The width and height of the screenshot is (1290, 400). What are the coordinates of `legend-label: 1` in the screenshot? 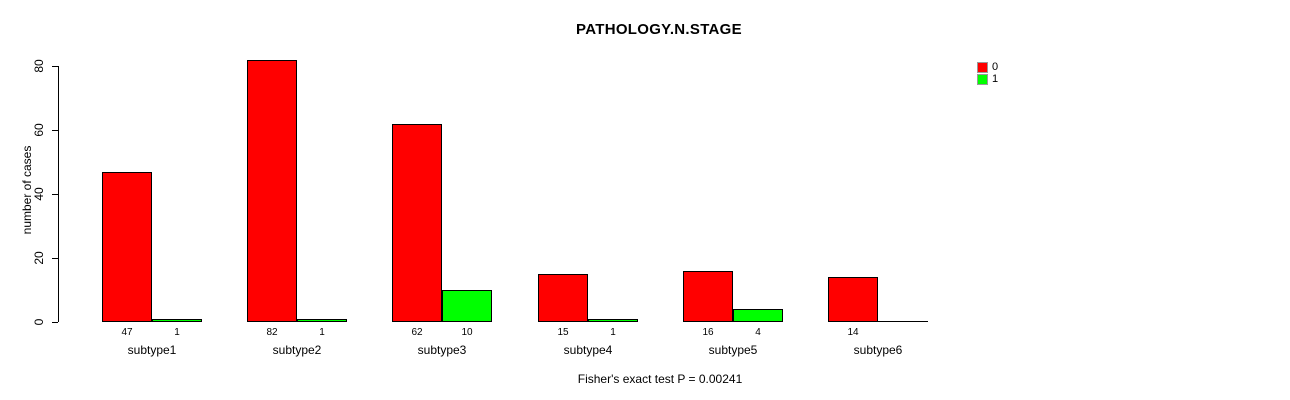 It's located at (995, 79).